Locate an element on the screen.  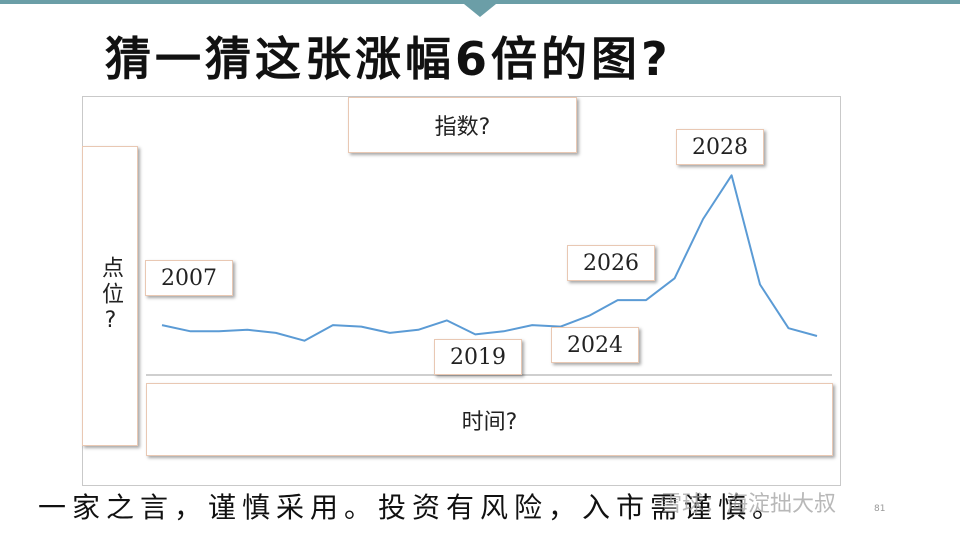
label-2019: 2019 is located at coordinates (478, 357).